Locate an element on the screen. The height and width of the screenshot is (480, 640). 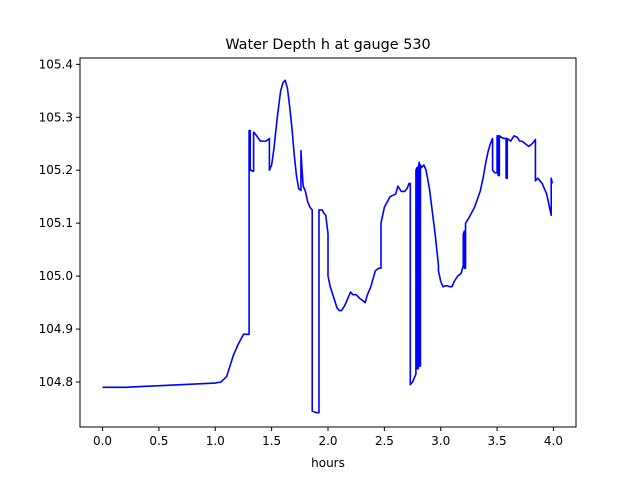
x-tick-label: 0.0 is located at coordinates (102, 441).